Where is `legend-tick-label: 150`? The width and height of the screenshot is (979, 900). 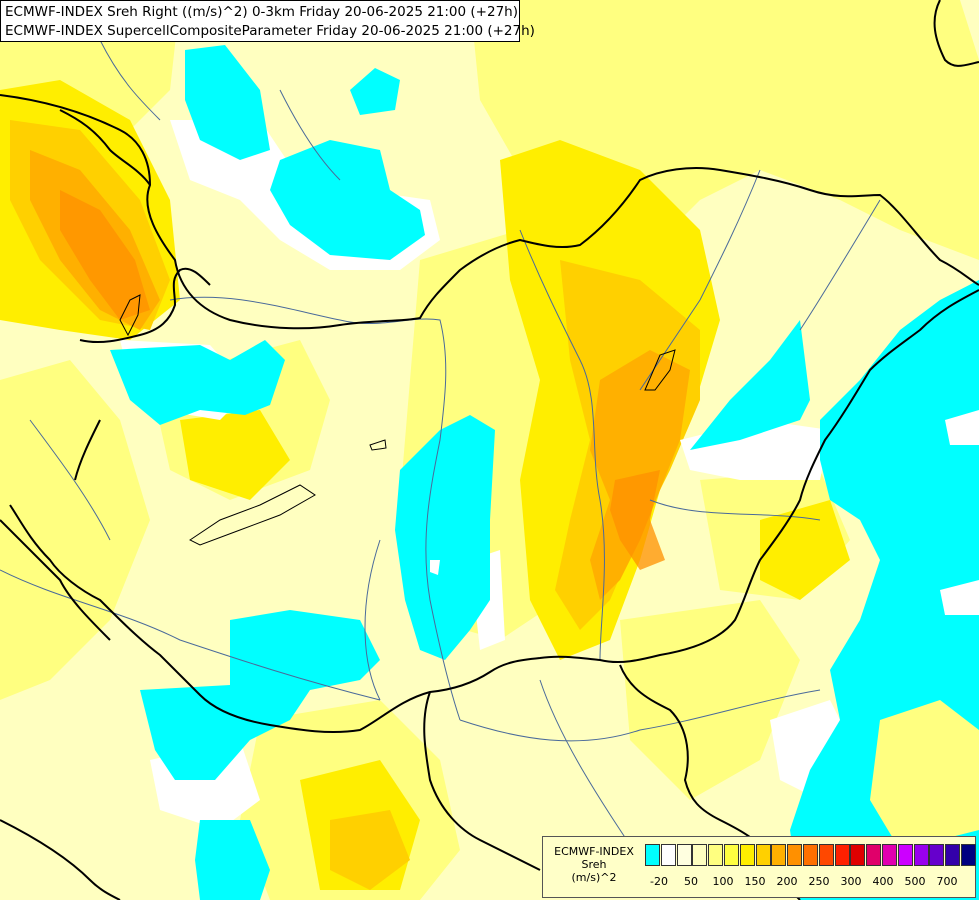 legend-tick-label: 150 is located at coordinates (755, 881).